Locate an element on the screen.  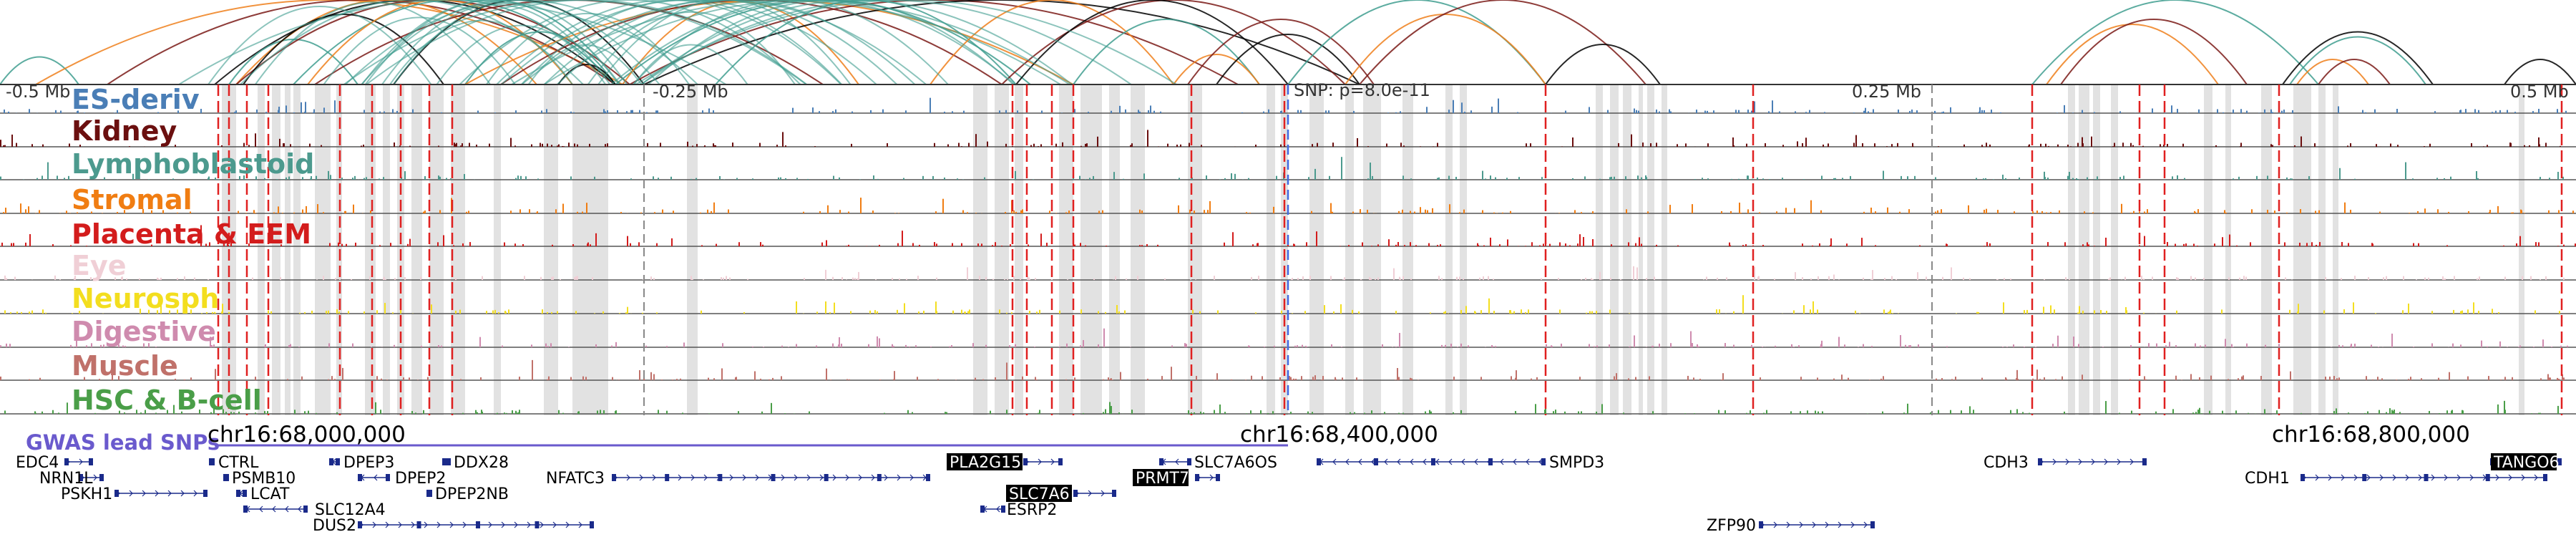
track-label-placenta-eem: Placenta & EEM is located at coordinates (191, 234).